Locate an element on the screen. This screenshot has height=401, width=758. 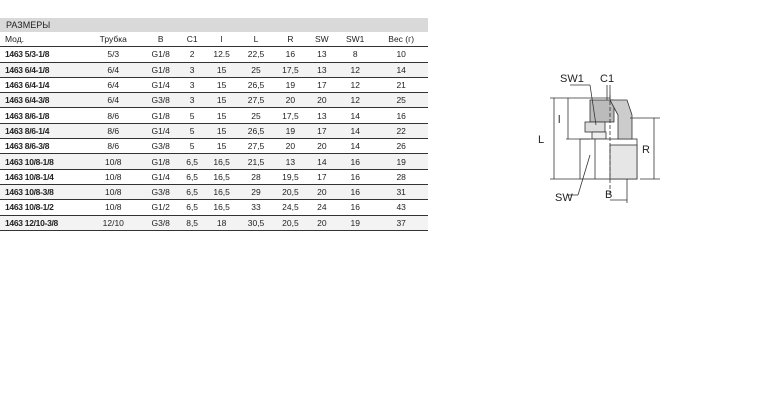
table-row: 1463 8/6-1/8 8/6 G1/8 5 15 25 17,5 13 14 16 is located at coordinates (214, 115).